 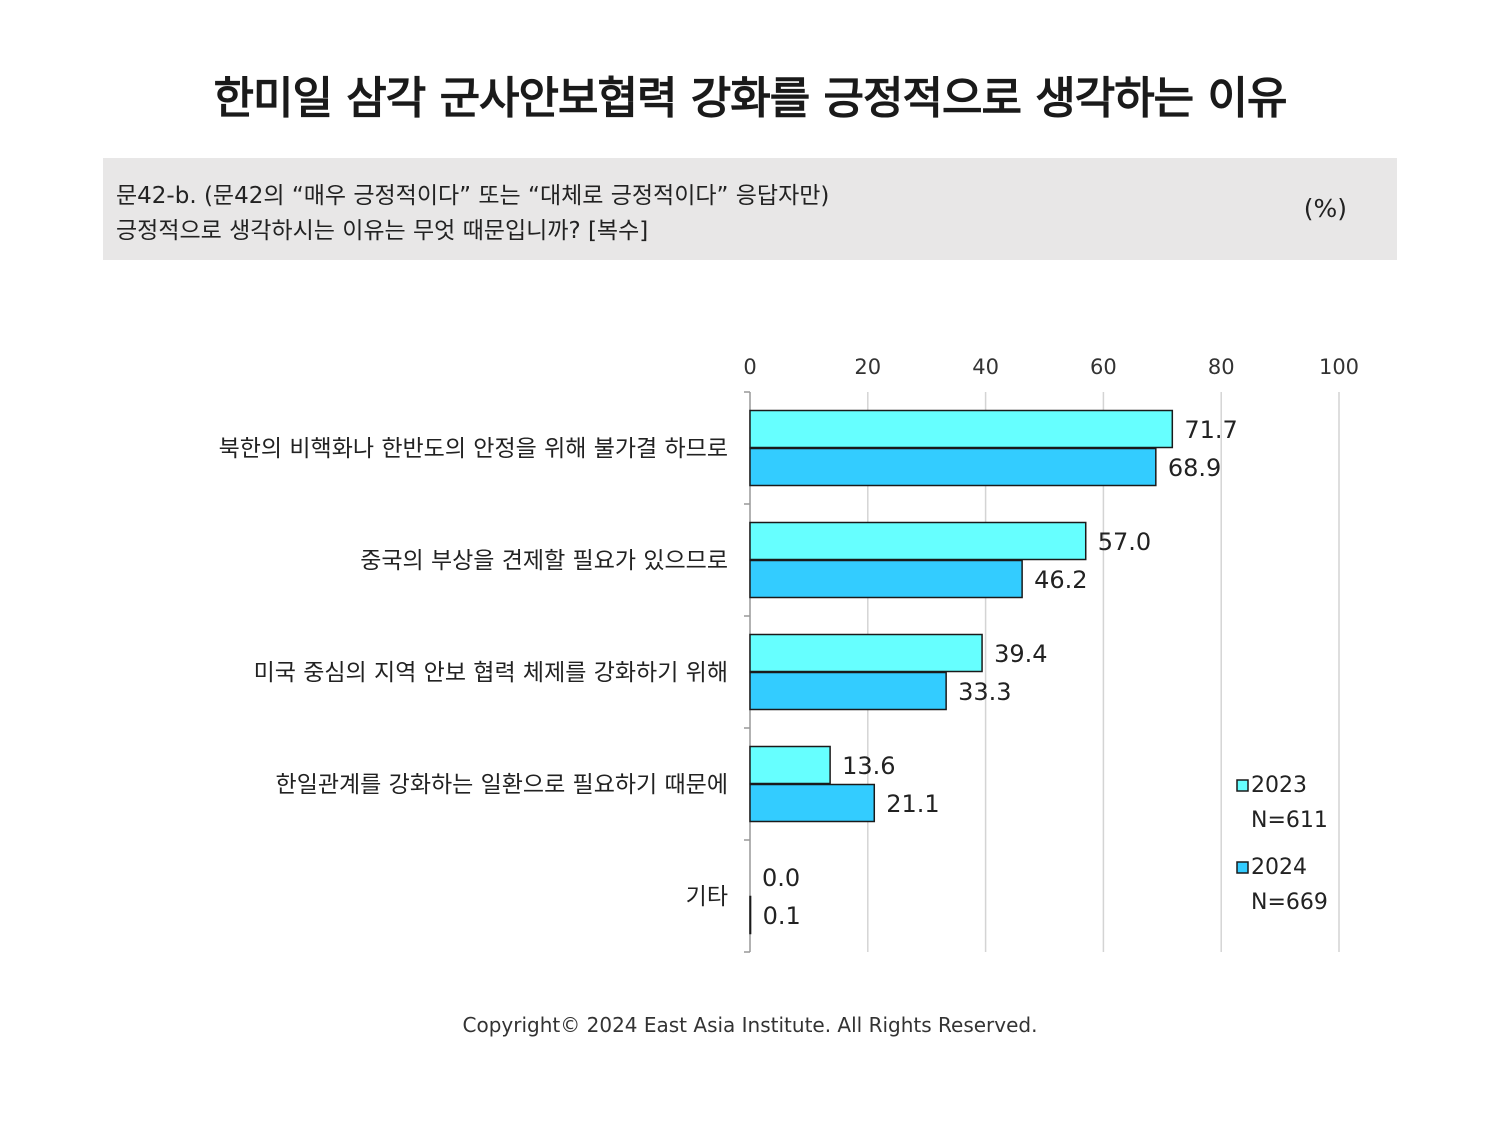 What do you see at coordinates (1289, 820) in the screenshot?
I see `legend-n-label: N=611` at bounding box center [1289, 820].